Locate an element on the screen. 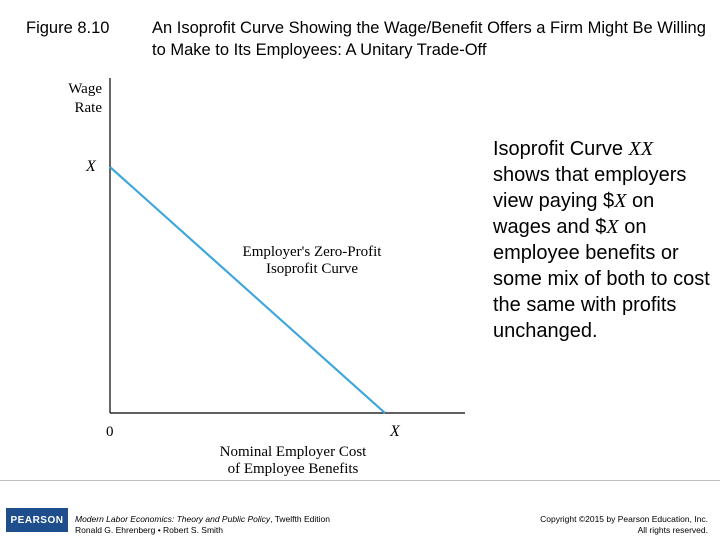  curve-label-line1: Employer's Zero-Profit is located at coordinates (313, 252).